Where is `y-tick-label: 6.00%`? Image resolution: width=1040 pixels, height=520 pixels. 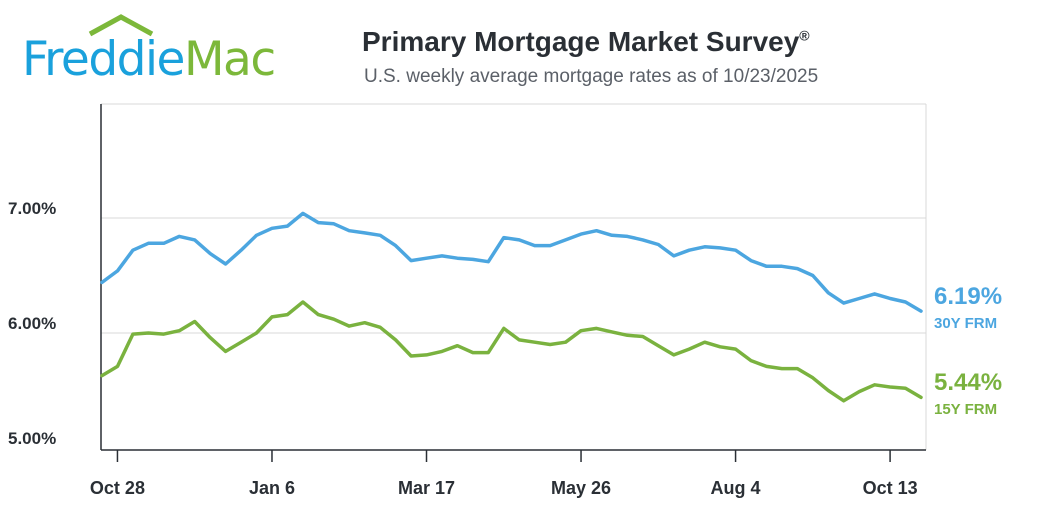 y-tick-label: 6.00% is located at coordinates (32, 323).